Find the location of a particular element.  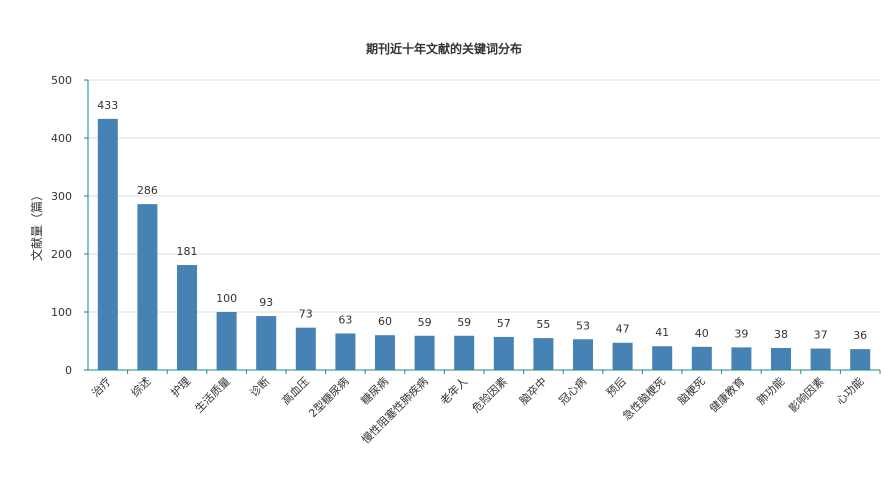

data-label: 181 is located at coordinates (187, 251).